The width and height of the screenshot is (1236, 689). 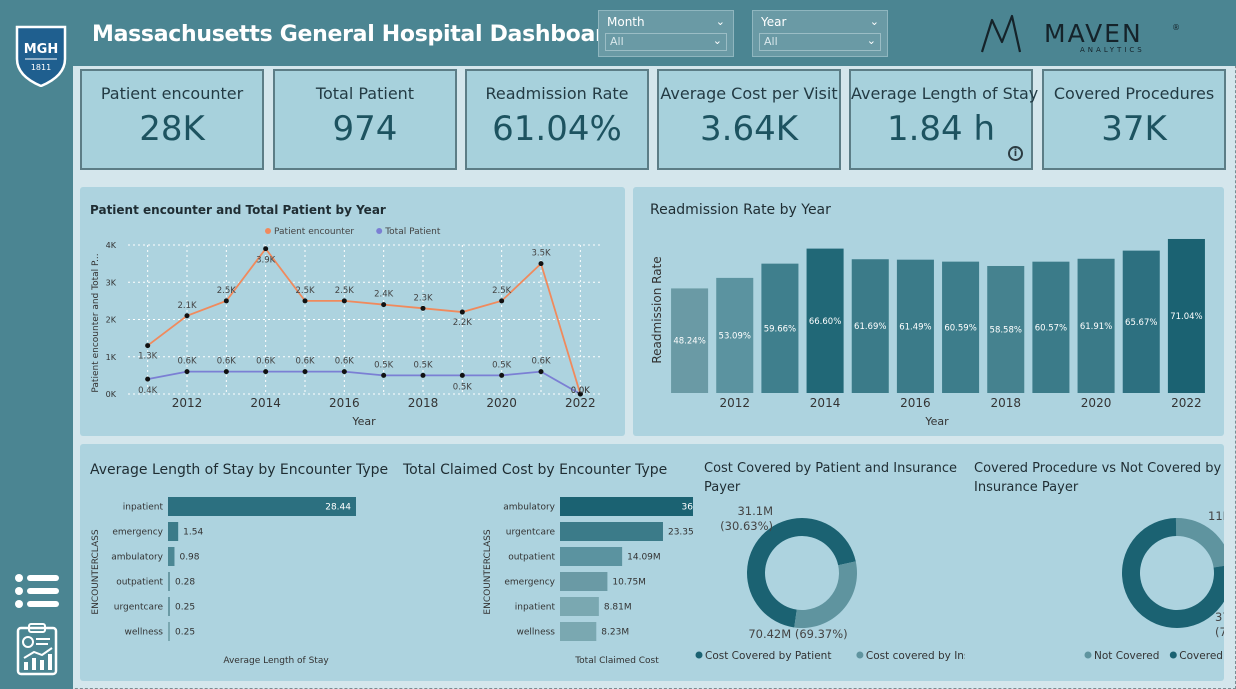 What do you see at coordinates (774, 22) in the screenshot?
I see `year-label: Year` at bounding box center [774, 22].